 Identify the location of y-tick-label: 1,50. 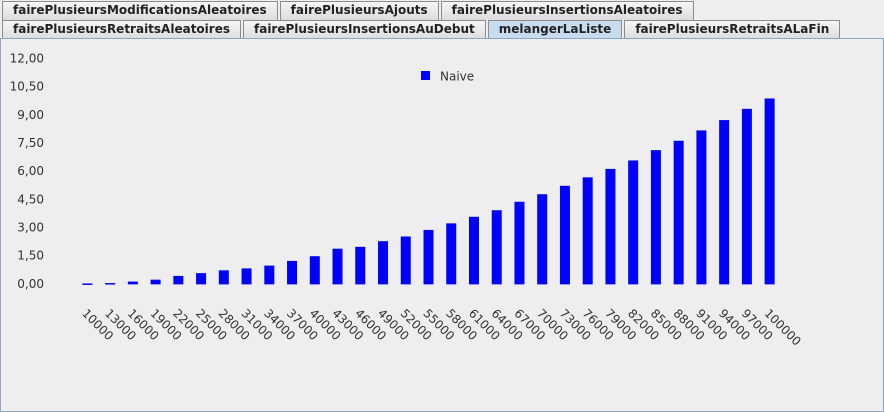
(30, 256).